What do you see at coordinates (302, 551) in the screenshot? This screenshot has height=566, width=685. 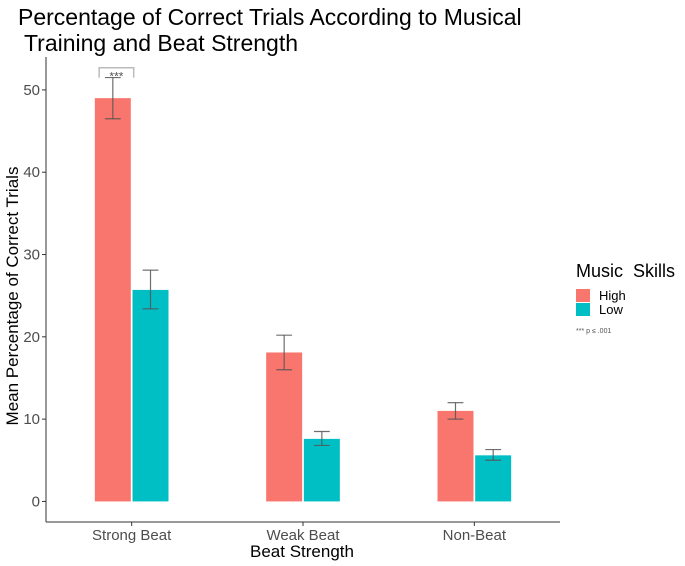 I see `x-axis-label: Beat Strength` at bounding box center [302, 551].